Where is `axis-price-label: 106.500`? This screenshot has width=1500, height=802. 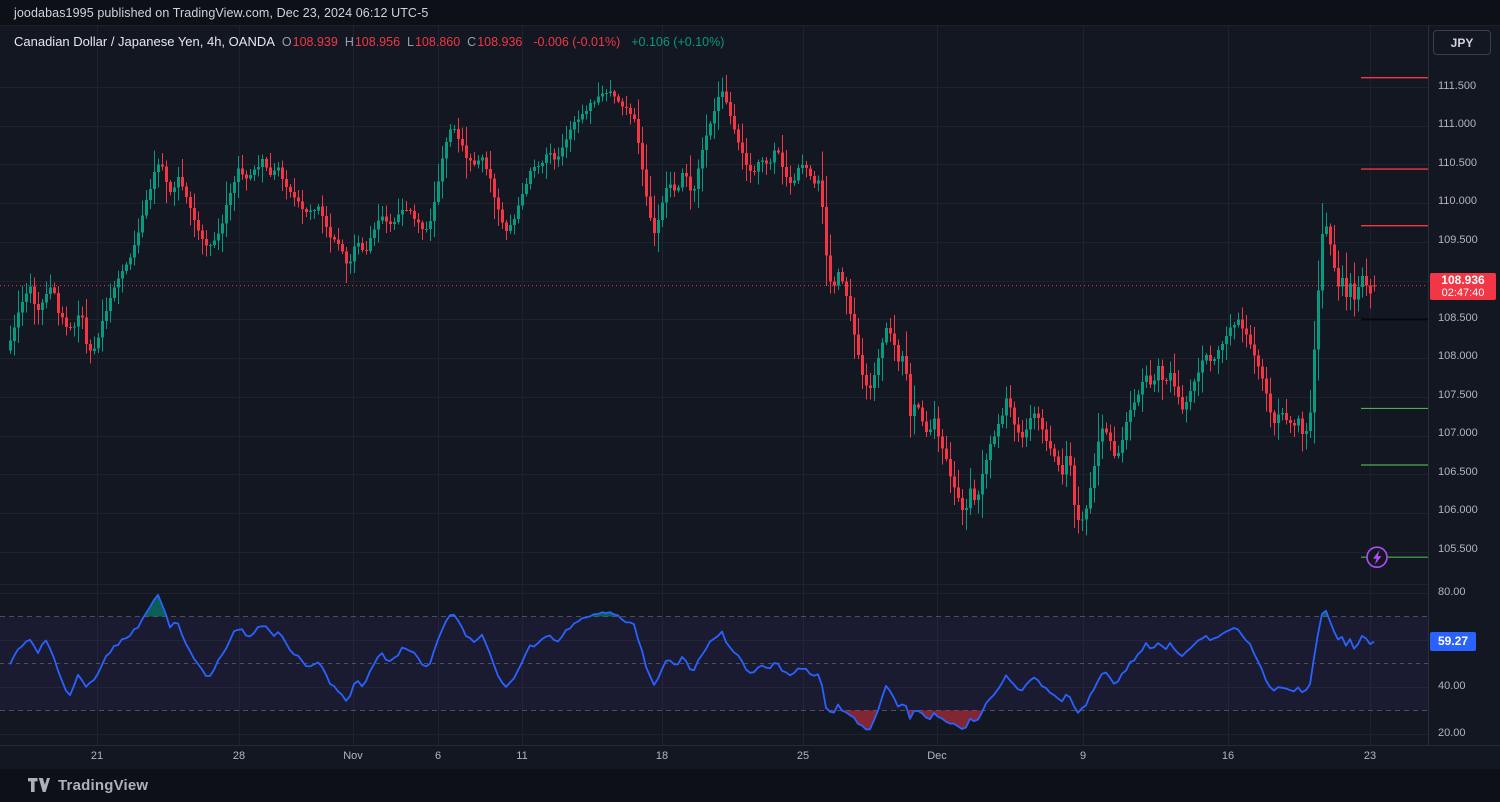
axis-price-label: 106.500 is located at coordinates (1458, 472).